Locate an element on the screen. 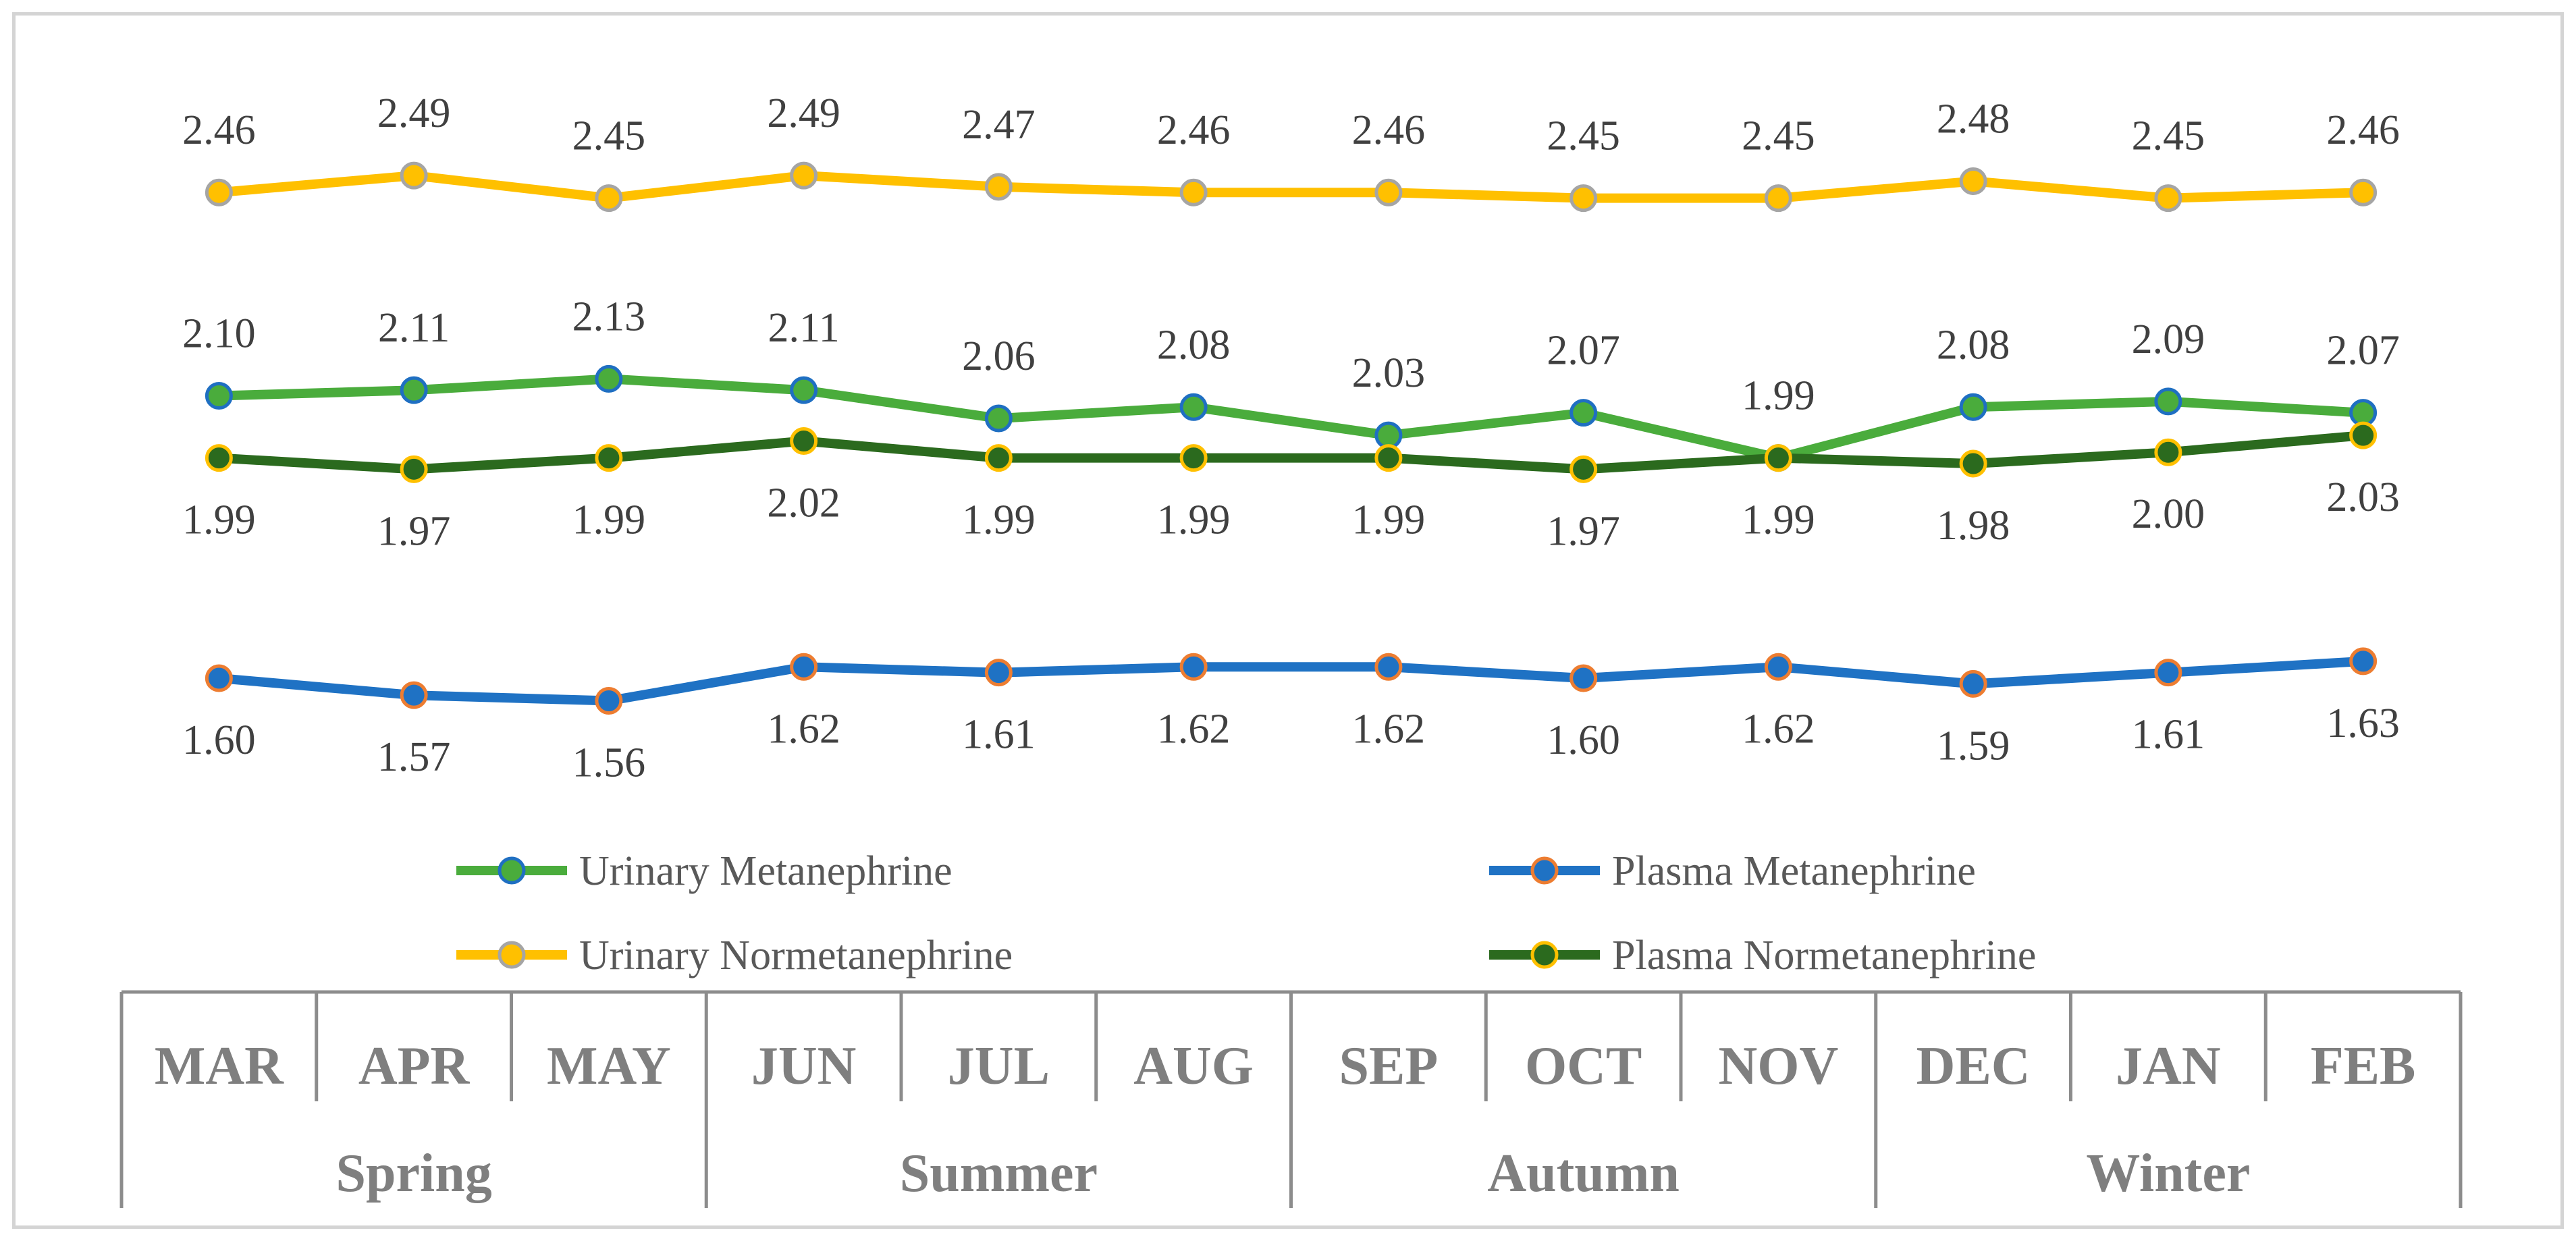  data-label-um-jun: 2.11 is located at coordinates (804, 328).